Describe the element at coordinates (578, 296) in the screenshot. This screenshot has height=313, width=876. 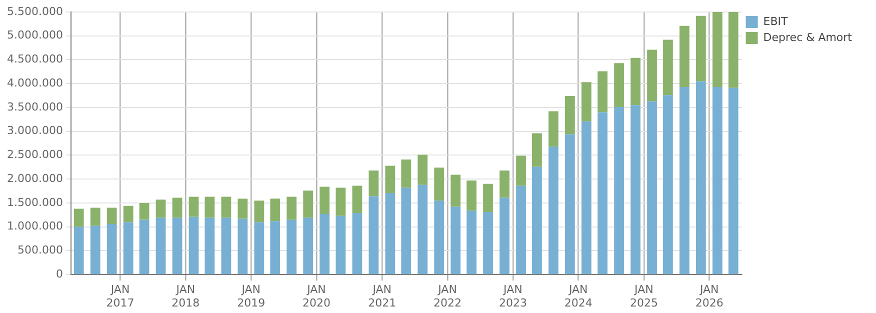
I see `x-tick-label: JAN 2024` at that location.